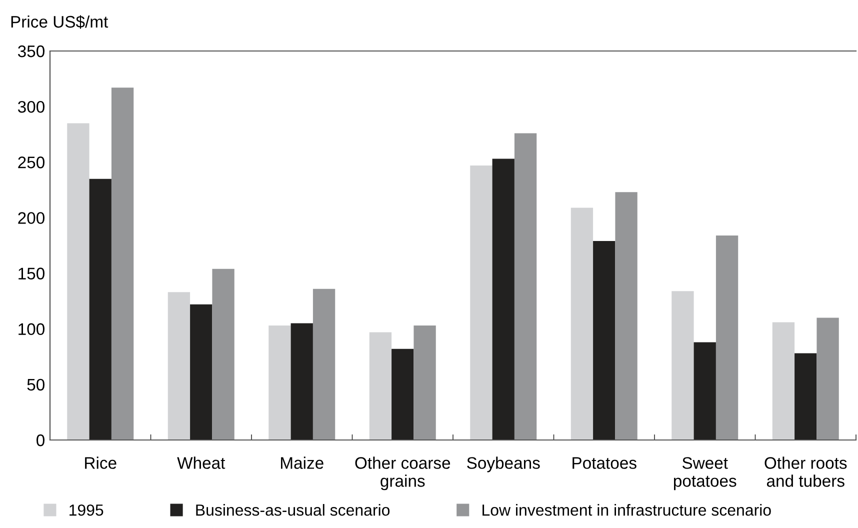  What do you see at coordinates (805, 471) in the screenshot?
I see `x-tick-label: Other roots and tubers` at bounding box center [805, 471].